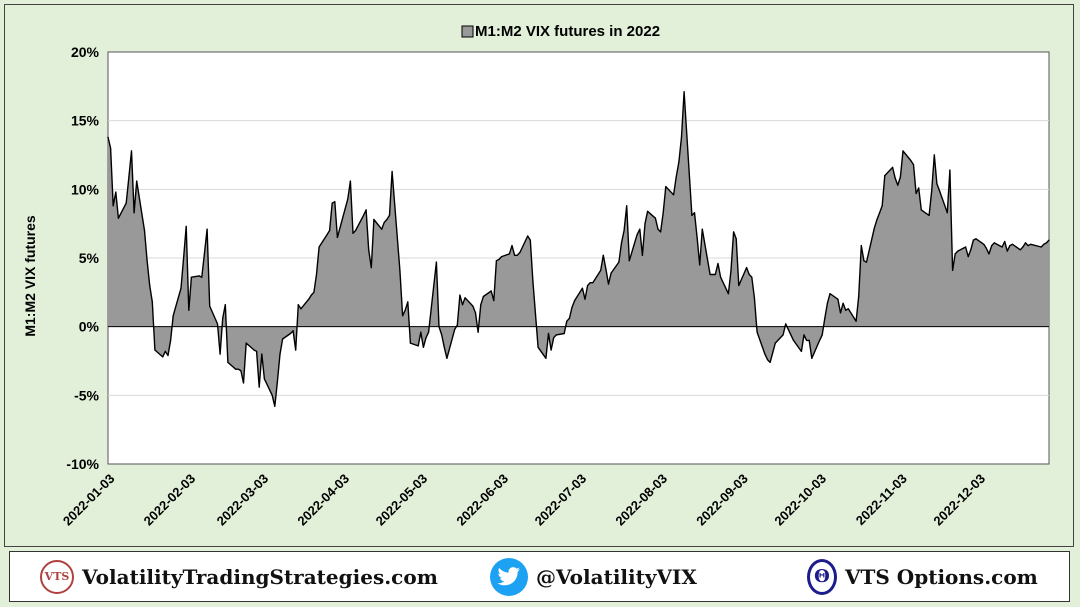 The width and height of the screenshot is (1080, 607). I want to click on options-link: VTS Options.com, so click(941, 576).